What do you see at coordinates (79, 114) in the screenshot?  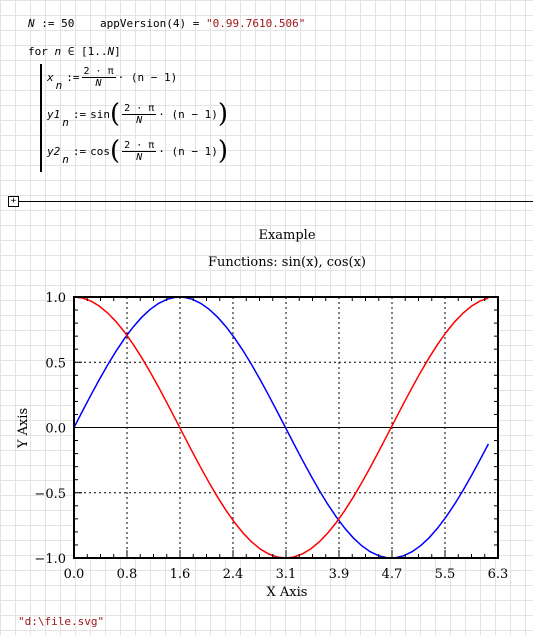 I see `y1-assign: :=` at bounding box center [79, 114].